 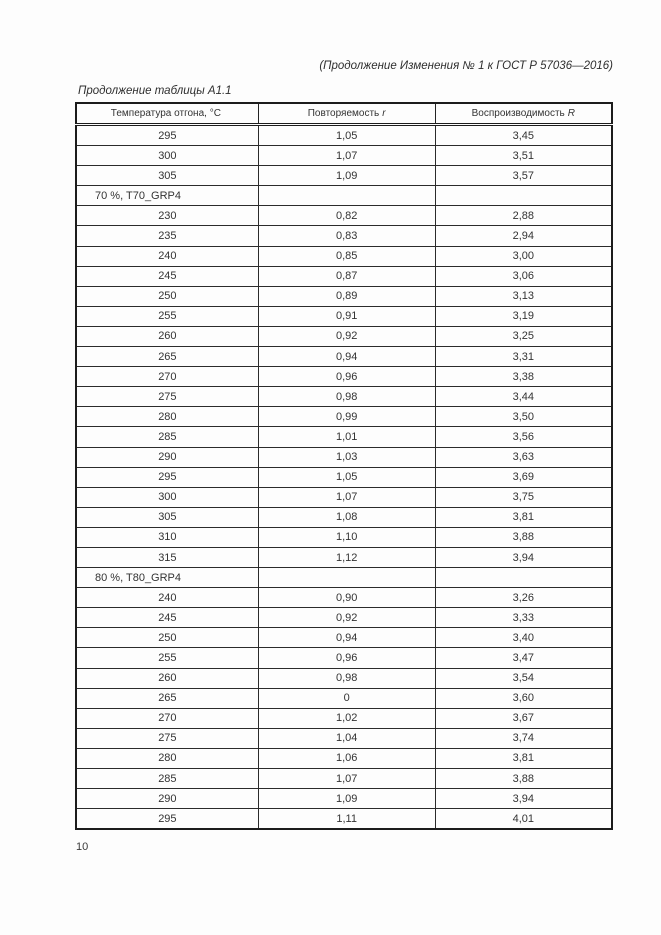 I want to click on table-row: 235 0,83 2,94, so click(x=344, y=236).